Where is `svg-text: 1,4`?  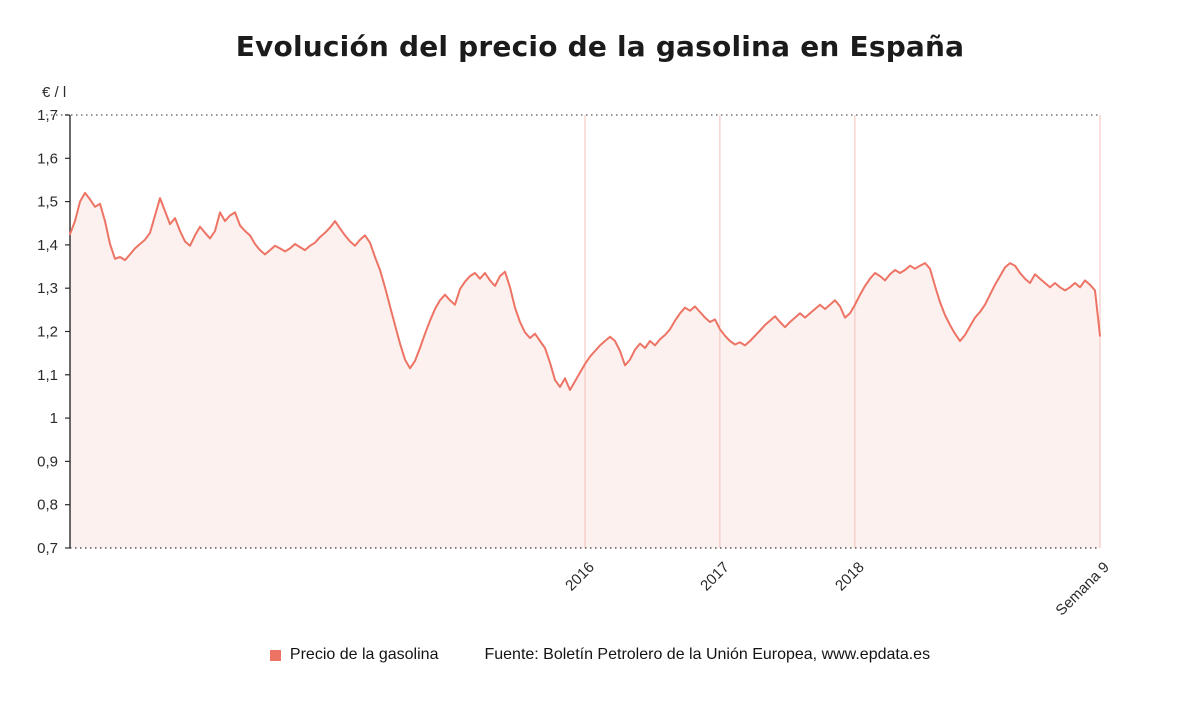
svg-text: 1,4 is located at coordinates (47, 245).